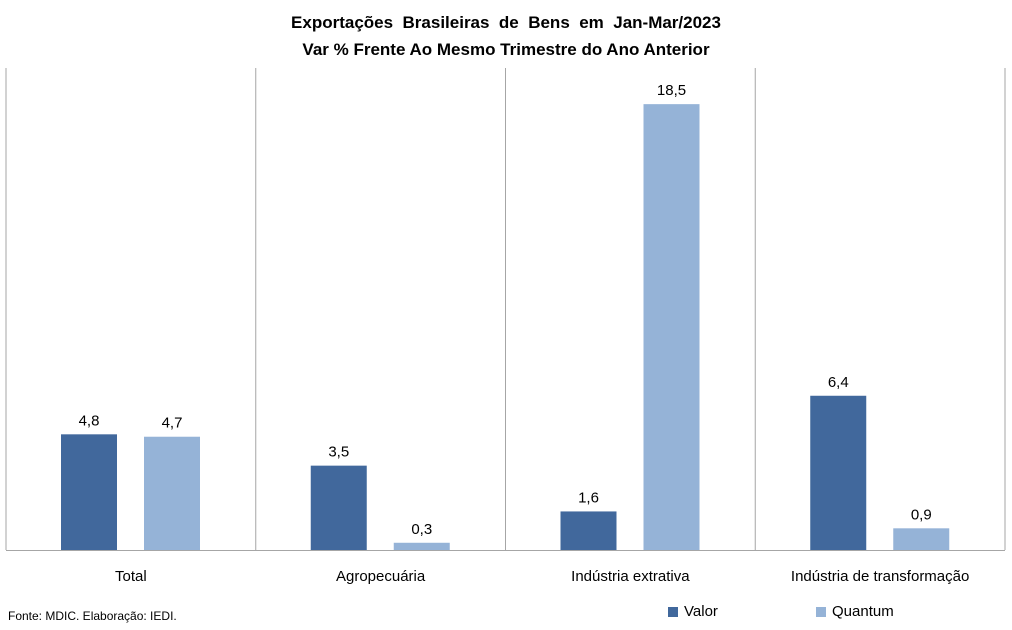 The width and height of the screenshot is (1012, 630). I want to click on data-label-quantum-0: 4,7, so click(172, 423).